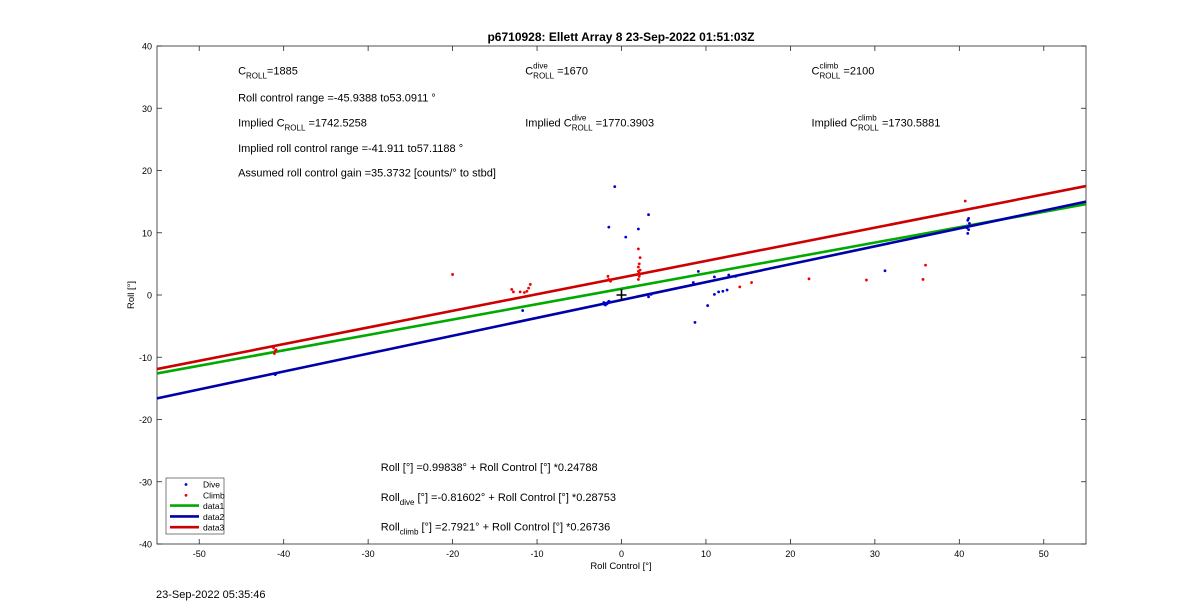 The width and height of the screenshot is (1200, 611). I want to click on legend-item-climb: Climb, so click(204, 495).